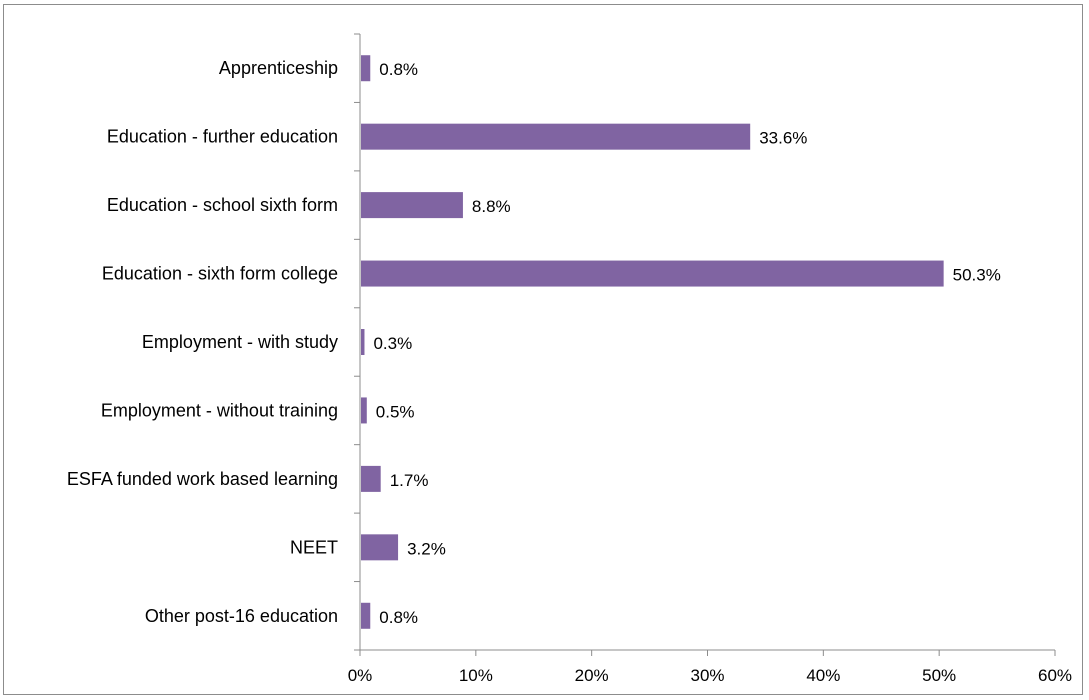 The height and width of the screenshot is (700, 1089). What do you see at coordinates (278, 68) in the screenshot?
I see `category-label: Apprenticeship` at bounding box center [278, 68].